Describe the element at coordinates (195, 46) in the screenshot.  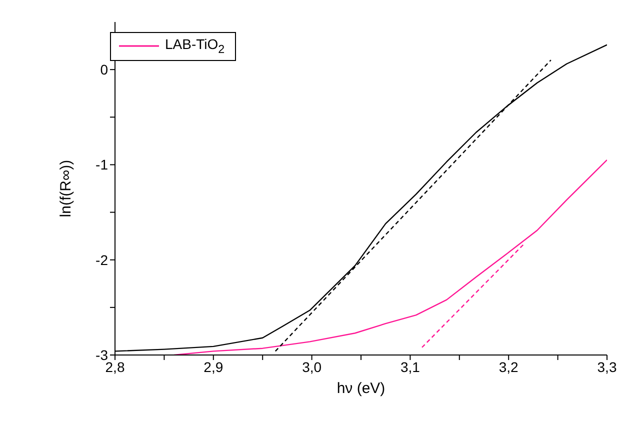
I see `legend-label: LAB-TiO$_{2}$` at that location.